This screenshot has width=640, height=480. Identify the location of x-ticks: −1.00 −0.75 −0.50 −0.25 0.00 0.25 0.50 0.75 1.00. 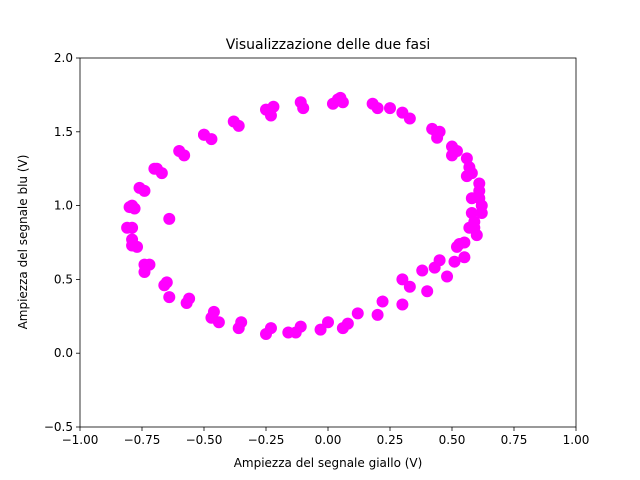
(326, 437).